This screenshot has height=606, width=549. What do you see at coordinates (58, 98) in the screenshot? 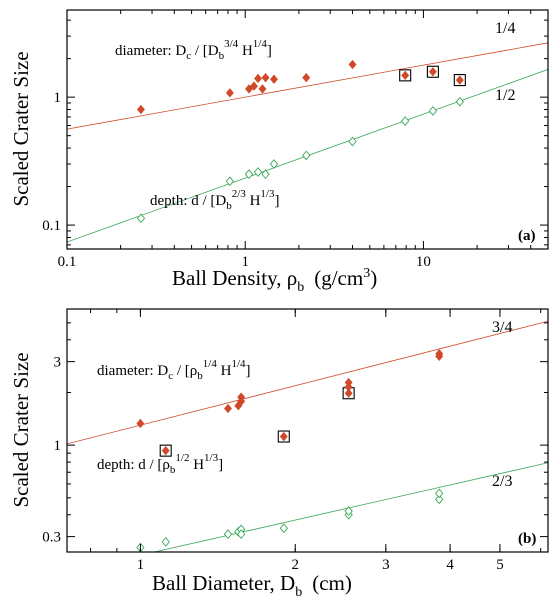
I see `panel-a-y-tick-label: 1` at bounding box center [58, 98].